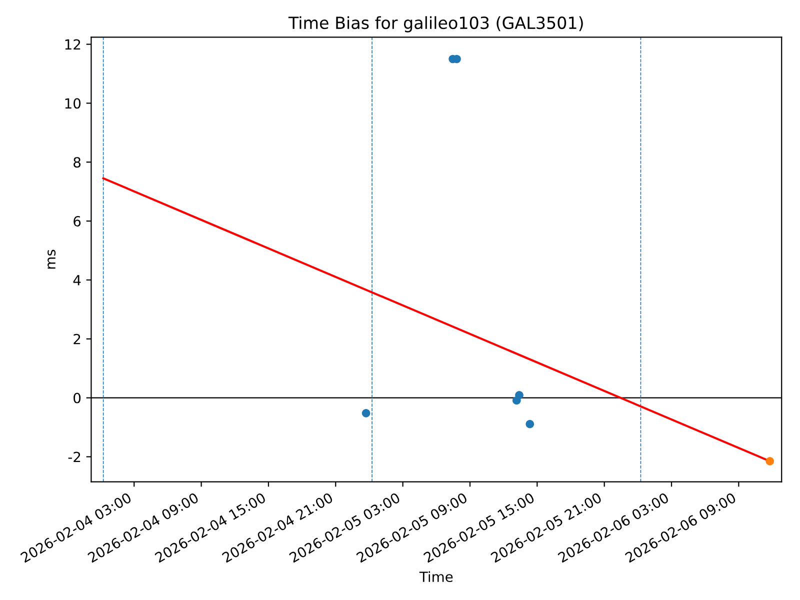  What do you see at coordinates (77, 398) in the screenshot?
I see `y-tick-label: 0` at bounding box center [77, 398].